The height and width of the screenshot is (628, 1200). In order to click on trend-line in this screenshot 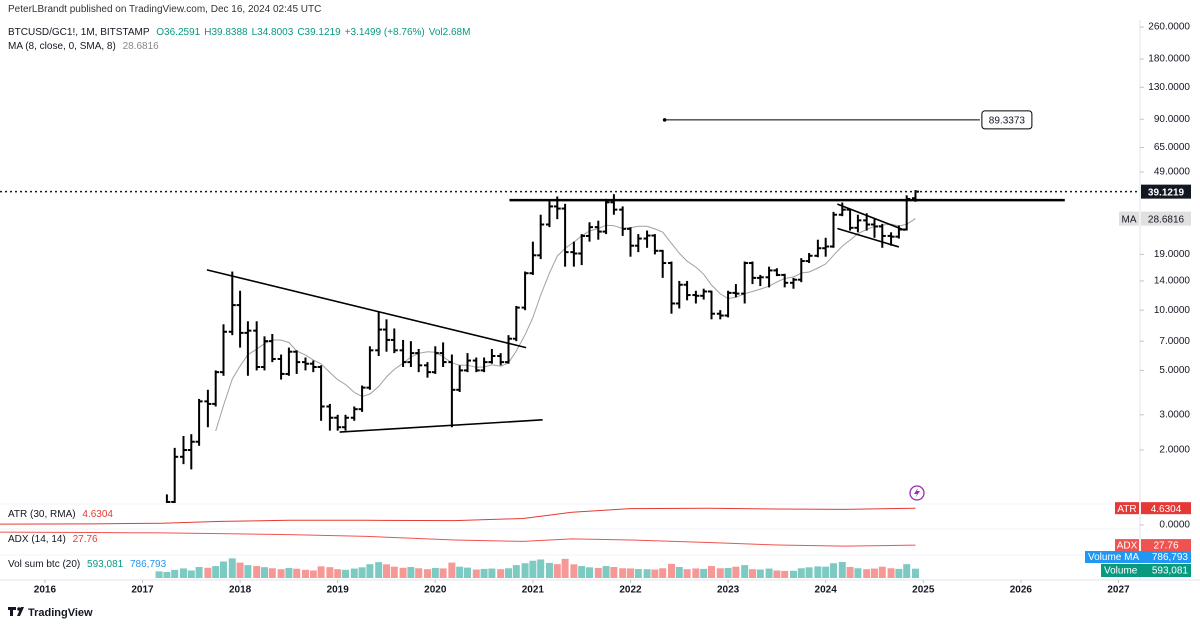, I will do `click(868, 237)`.